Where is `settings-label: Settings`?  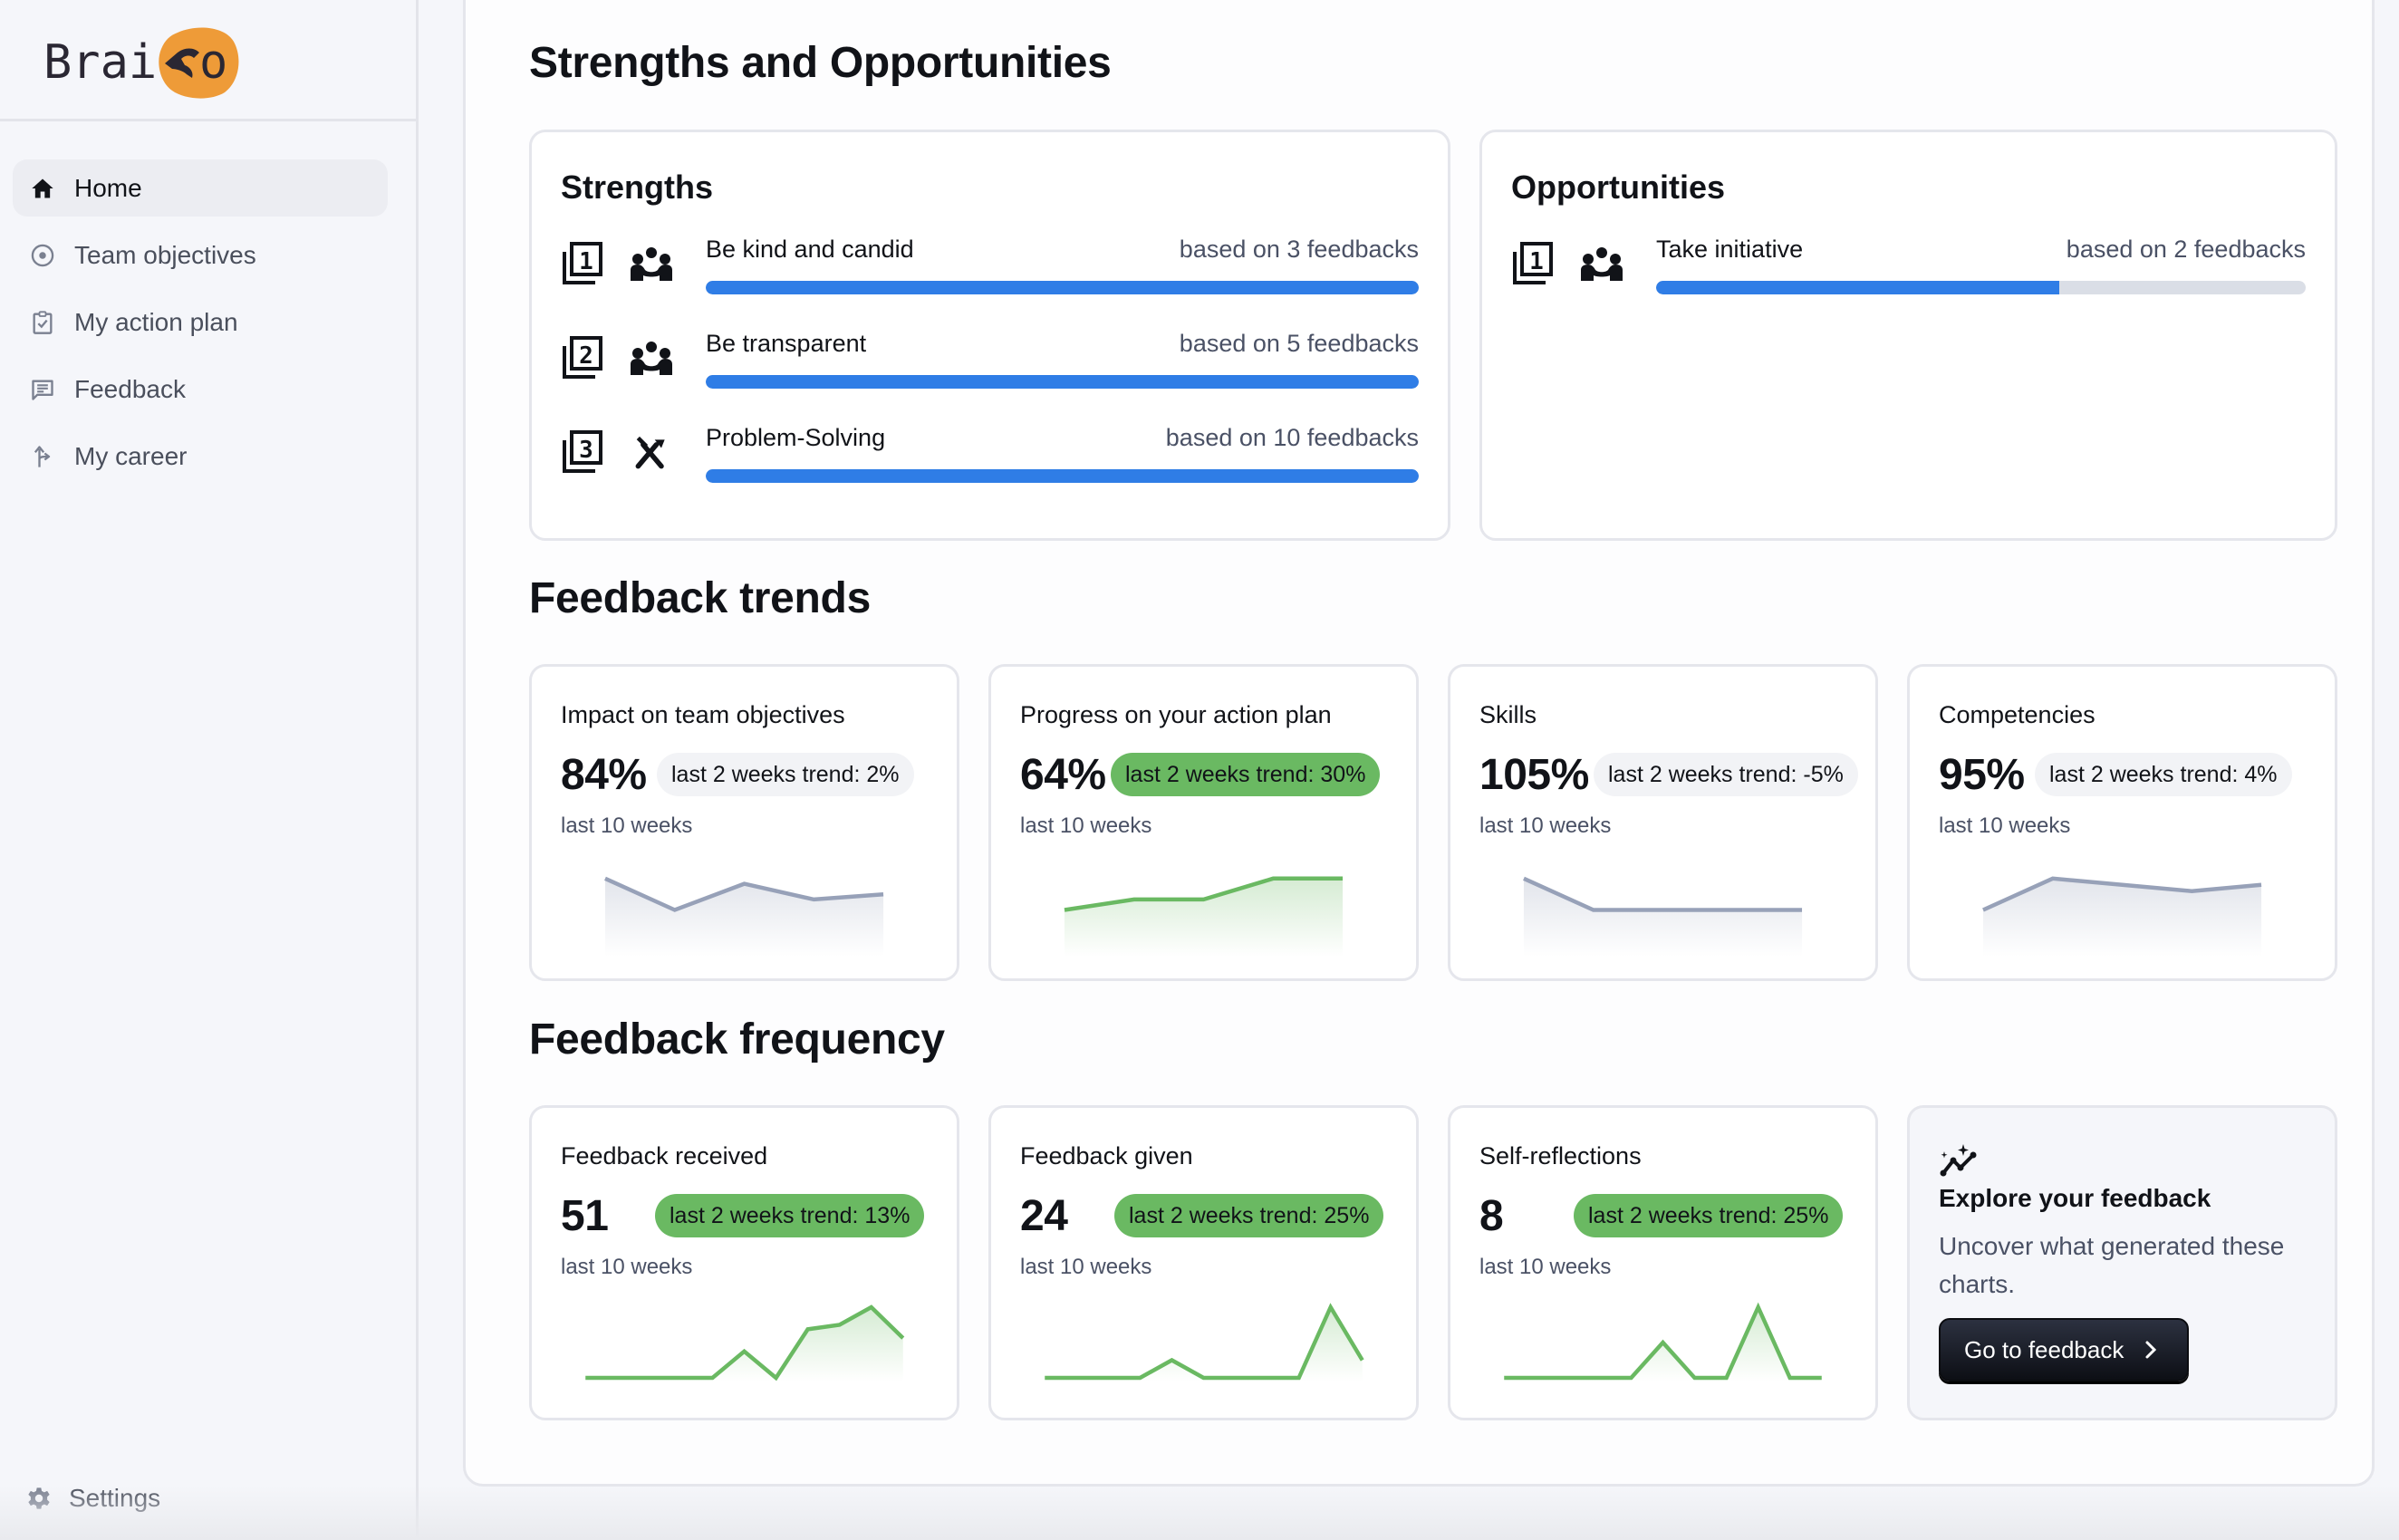
settings-label: Settings is located at coordinates (115, 1498).